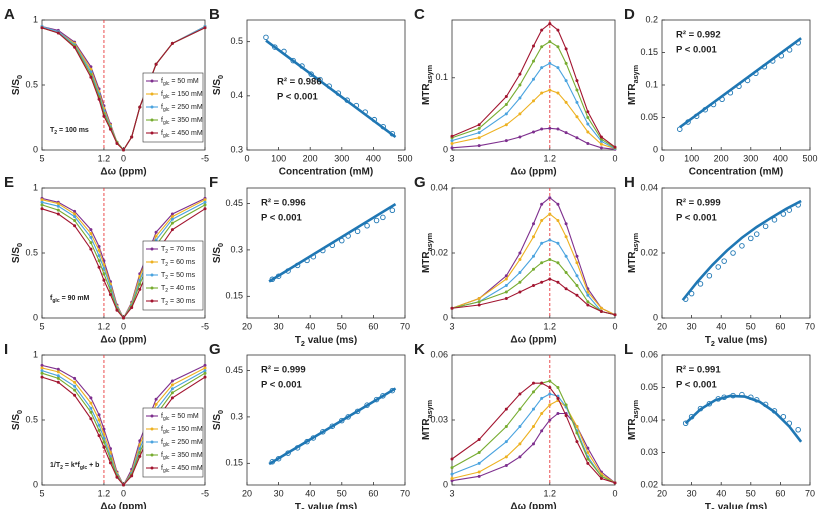  I want to click on fit-line, so click(332, 426).